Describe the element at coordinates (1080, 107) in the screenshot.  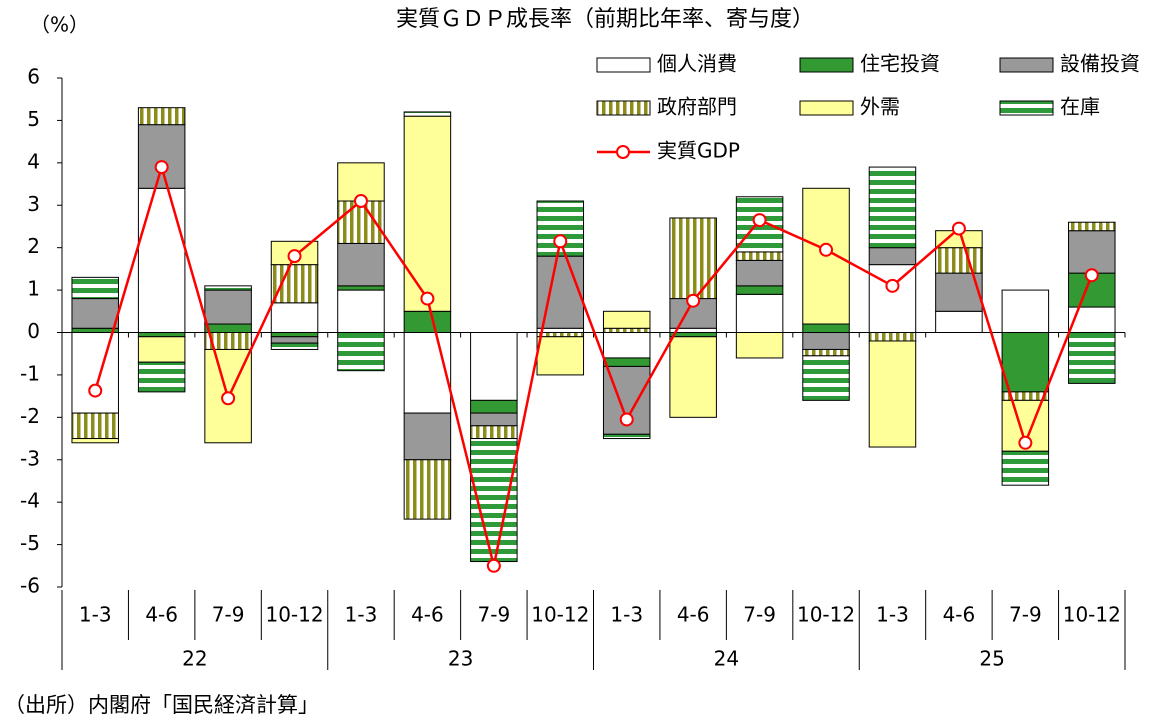
I see `legend-label: 在庫` at that location.